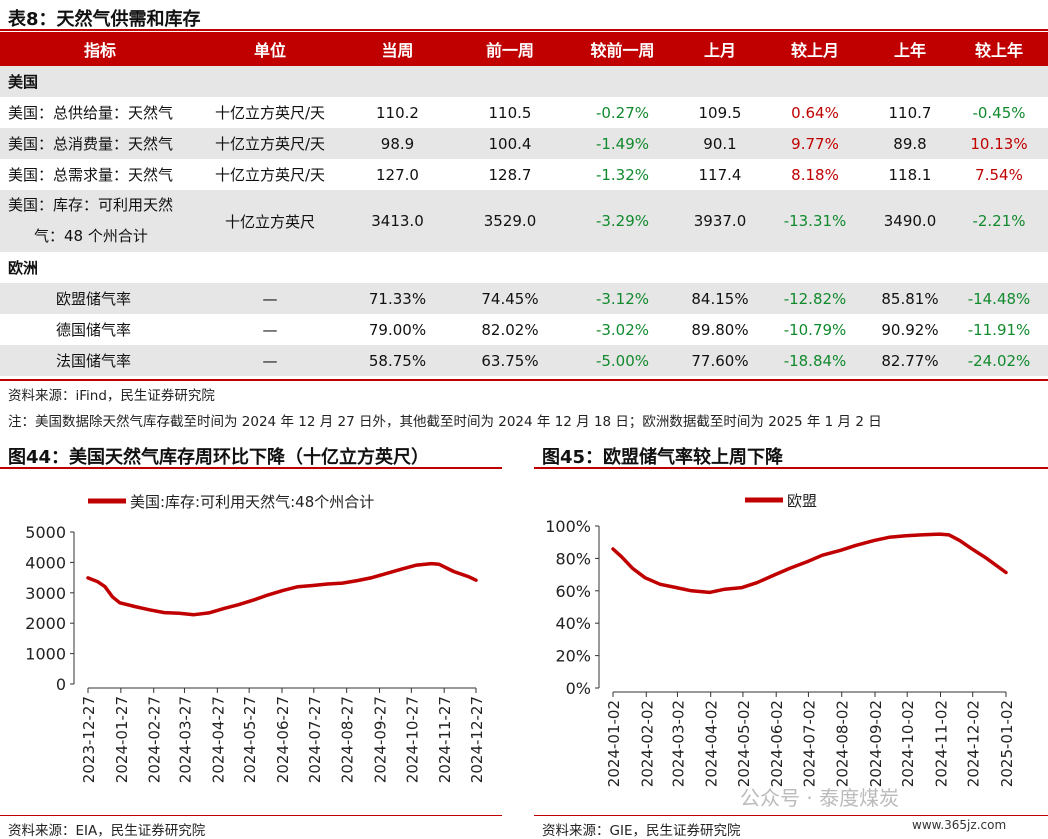  What do you see at coordinates (999, 360) in the screenshot?
I see `change-cell: -24.02%` at bounding box center [999, 360].